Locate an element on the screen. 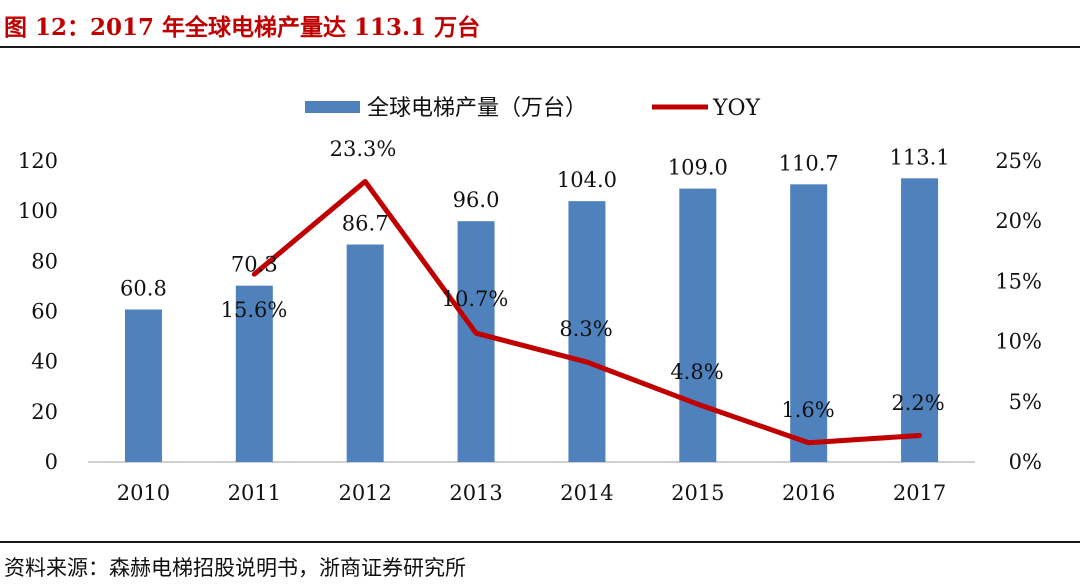 Image resolution: width=1080 pixels, height=588 pixels. y-right-tick-label: 10% is located at coordinates (1018, 342).